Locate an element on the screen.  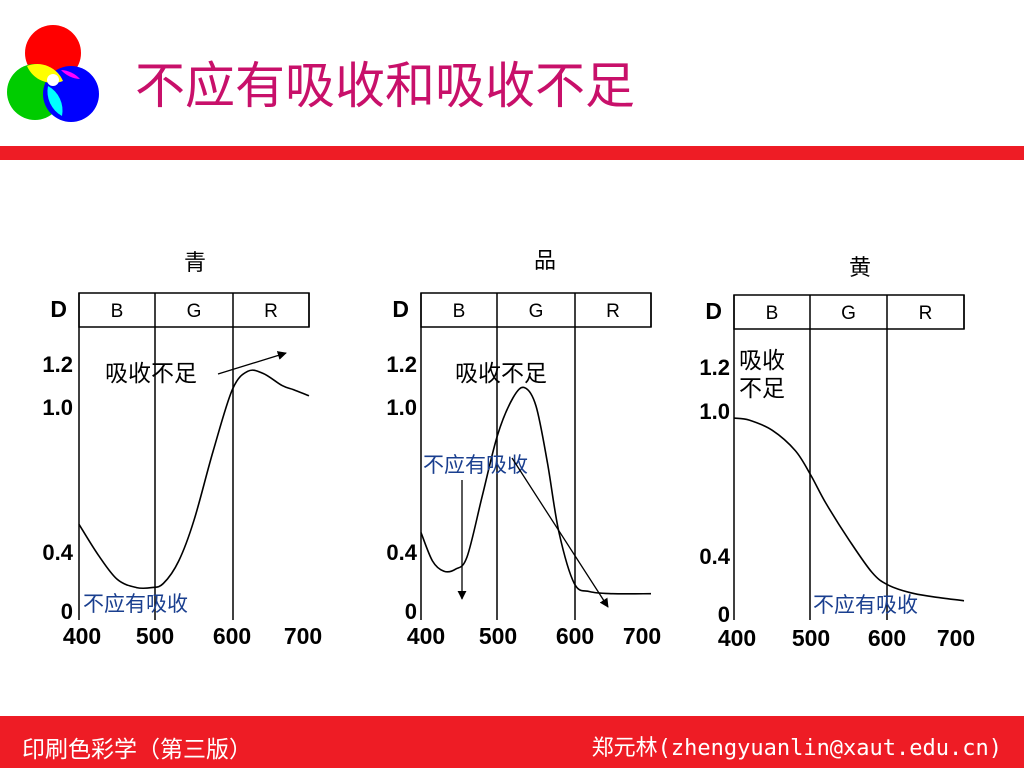
cyan-overlap is located at coordinates (55, 101).